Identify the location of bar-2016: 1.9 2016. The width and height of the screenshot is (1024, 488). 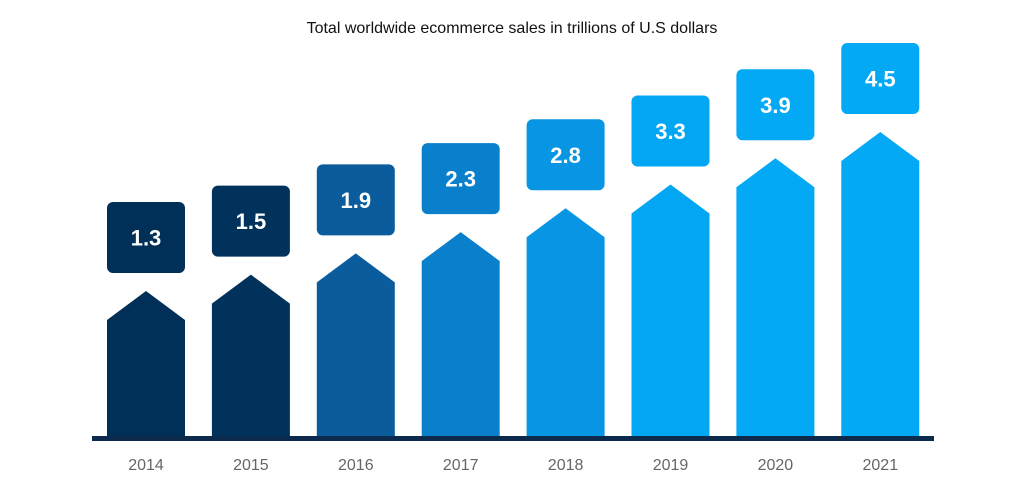
(355, 319).